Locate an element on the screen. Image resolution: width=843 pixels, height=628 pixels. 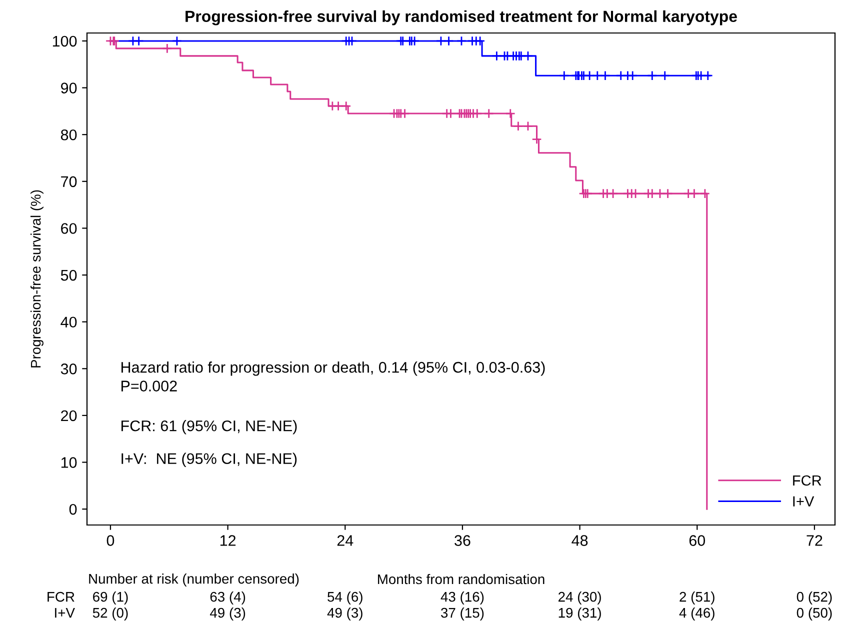
x-tick-label: 36 is located at coordinates (462, 540).